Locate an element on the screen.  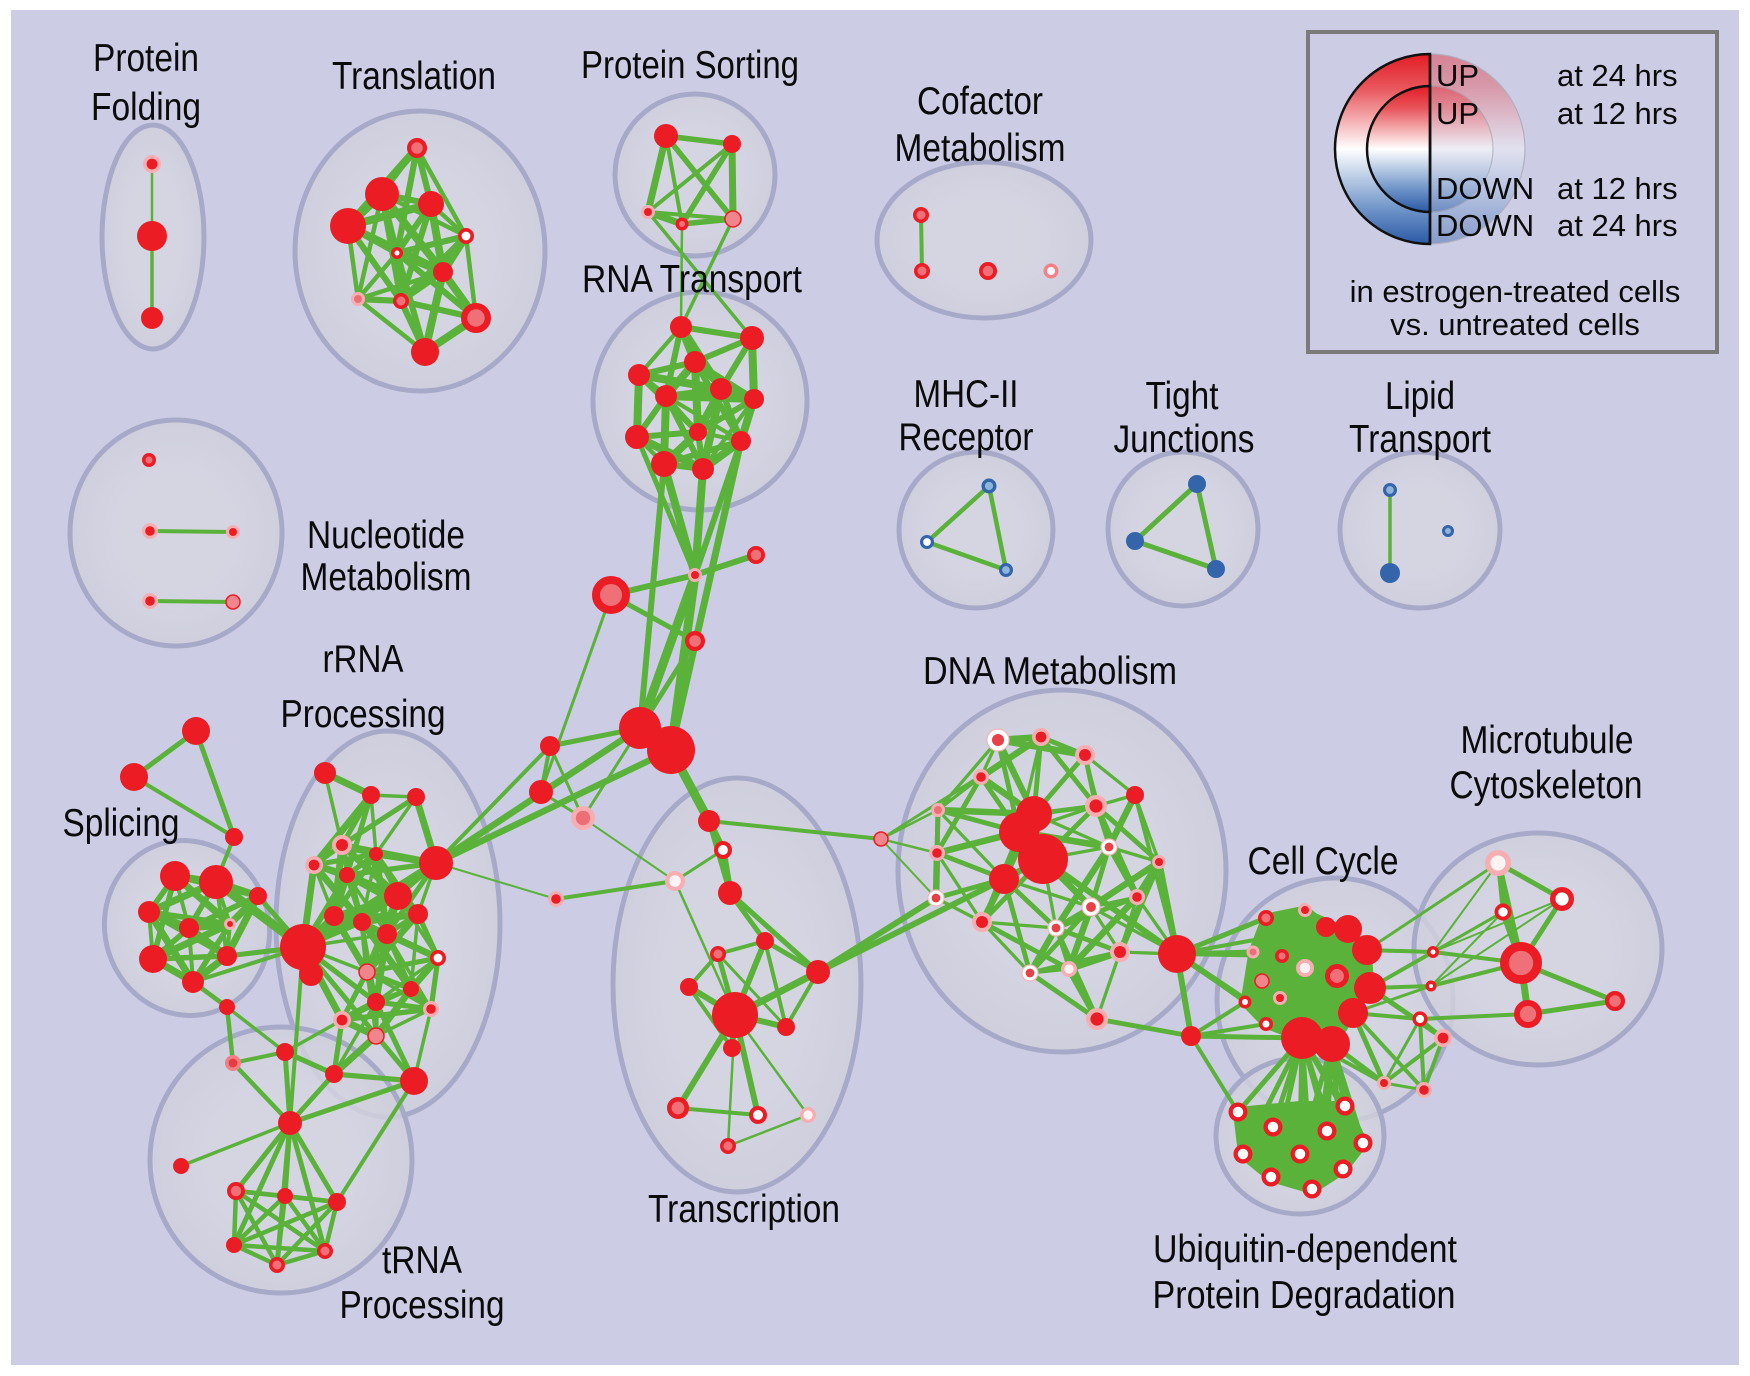
svg-text: Transport is located at coordinates (1420, 439).